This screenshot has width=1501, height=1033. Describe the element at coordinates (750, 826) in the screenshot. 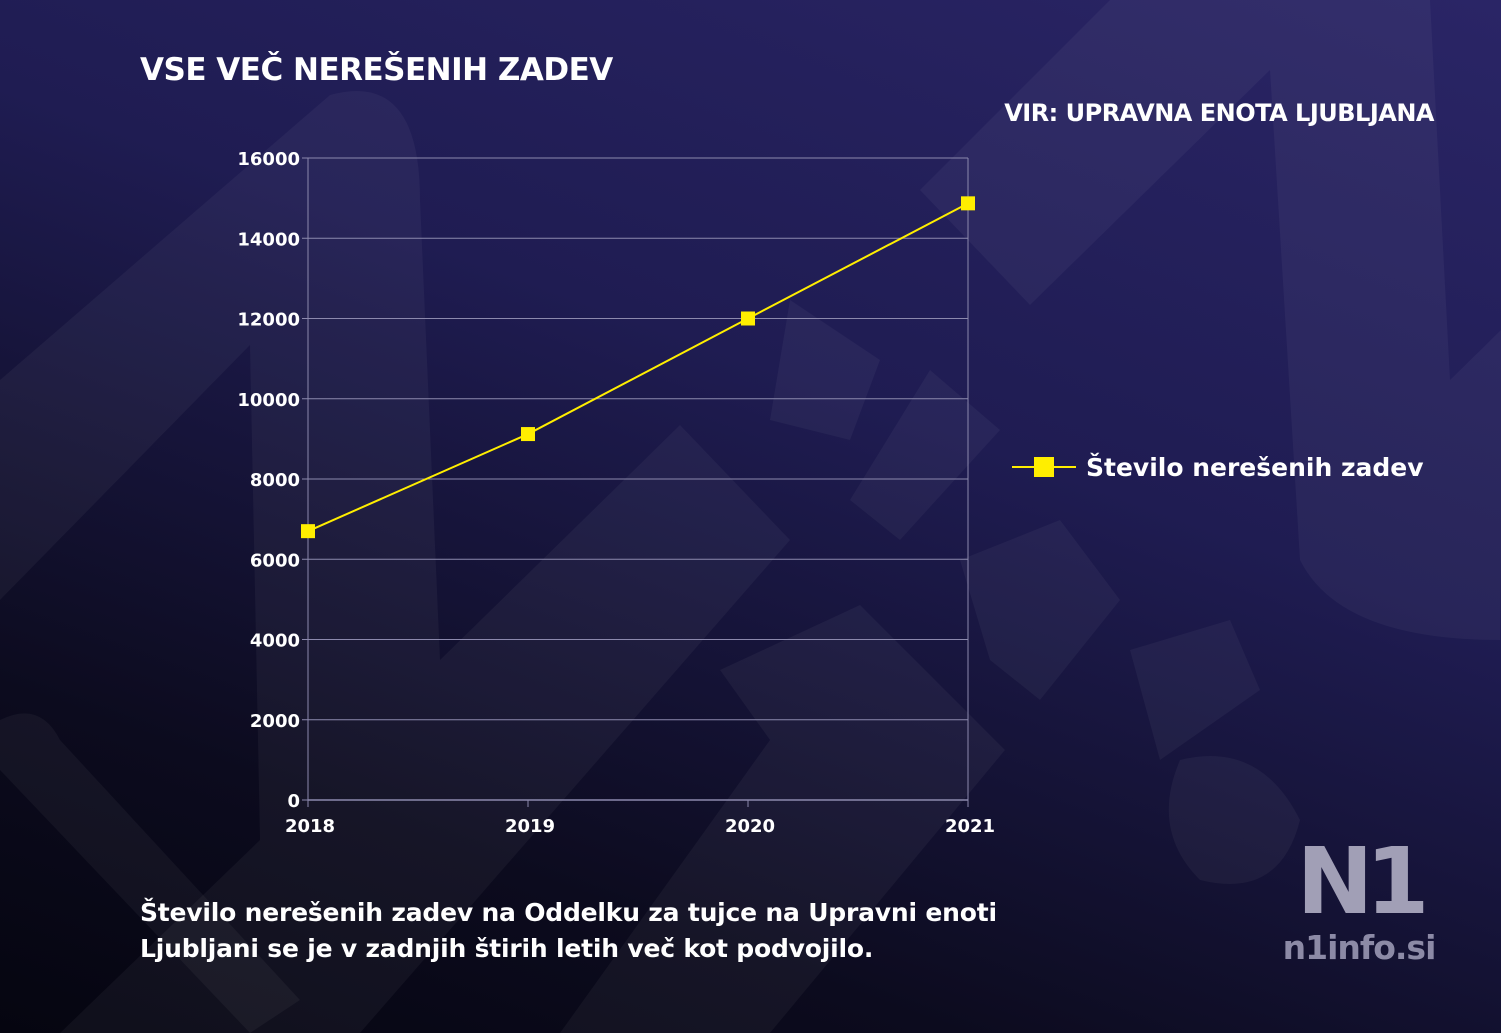

I see `x-tick-label: 2020` at that location.